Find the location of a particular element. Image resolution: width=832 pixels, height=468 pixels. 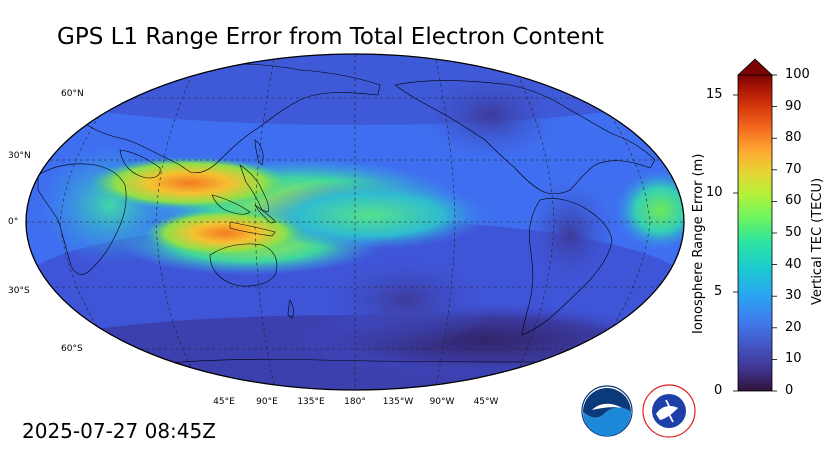

lat-label-60n: 60°N is located at coordinates (72, 94).